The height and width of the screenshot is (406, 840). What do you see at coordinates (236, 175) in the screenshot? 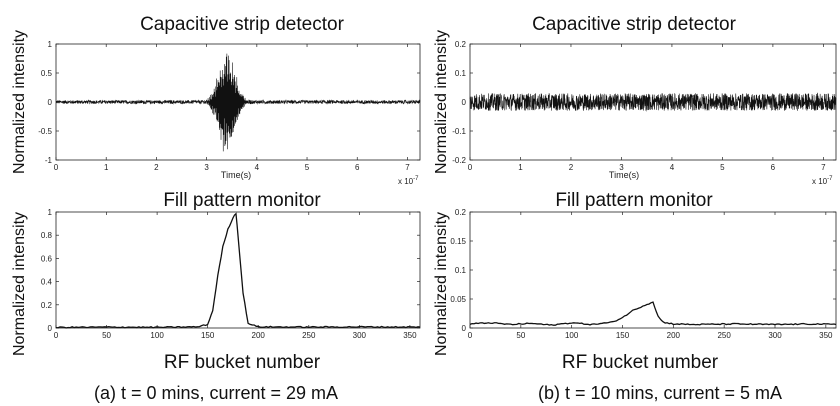
I see `panel-a-top-xlabel: Time(s)` at bounding box center [236, 175].